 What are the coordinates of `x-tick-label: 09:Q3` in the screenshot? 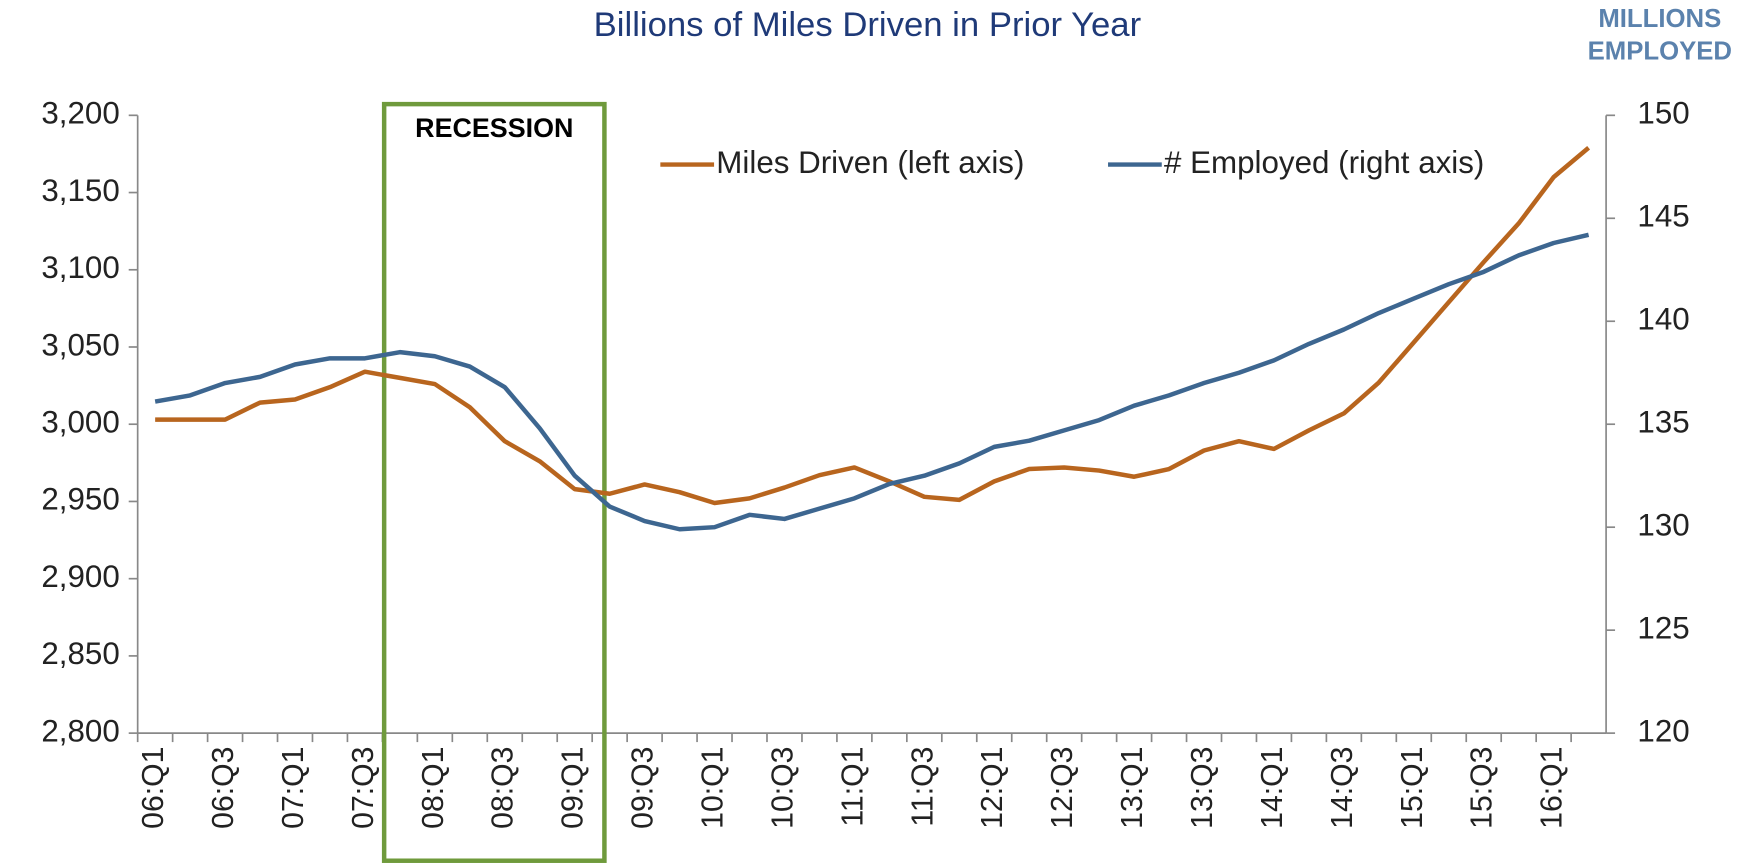 It's located at (643, 788).